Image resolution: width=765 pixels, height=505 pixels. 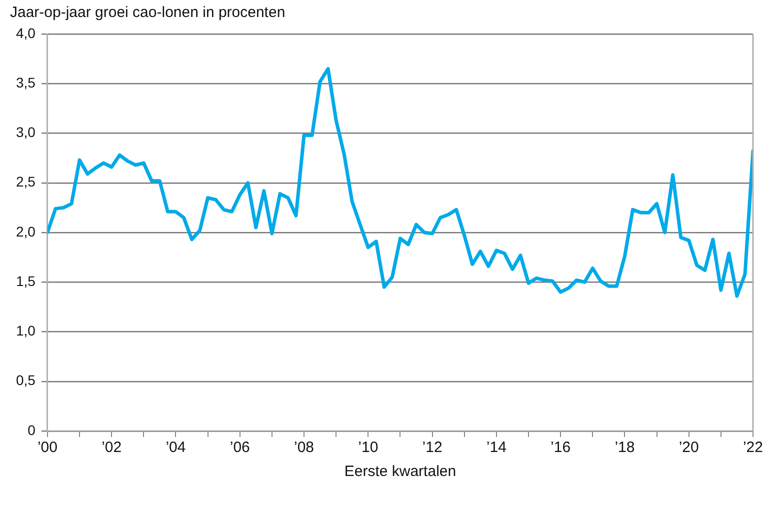 What do you see at coordinates (304, 447) in the screenshot?
I see `x-tick-label: ’08` at bounding box center [304, 447].